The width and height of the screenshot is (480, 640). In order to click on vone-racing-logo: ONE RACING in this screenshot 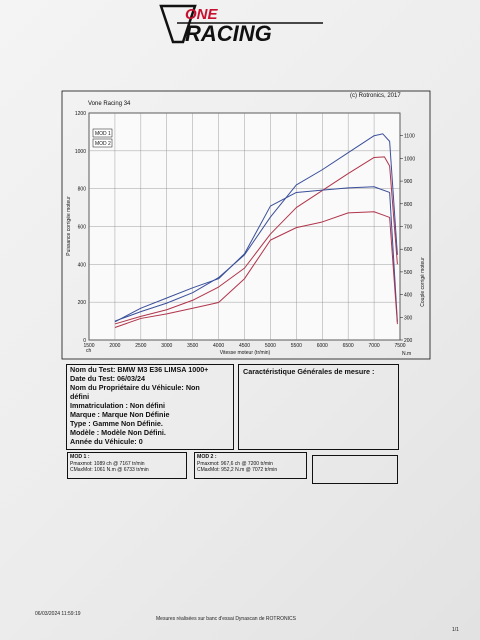, I will do `click(241, 25)`.